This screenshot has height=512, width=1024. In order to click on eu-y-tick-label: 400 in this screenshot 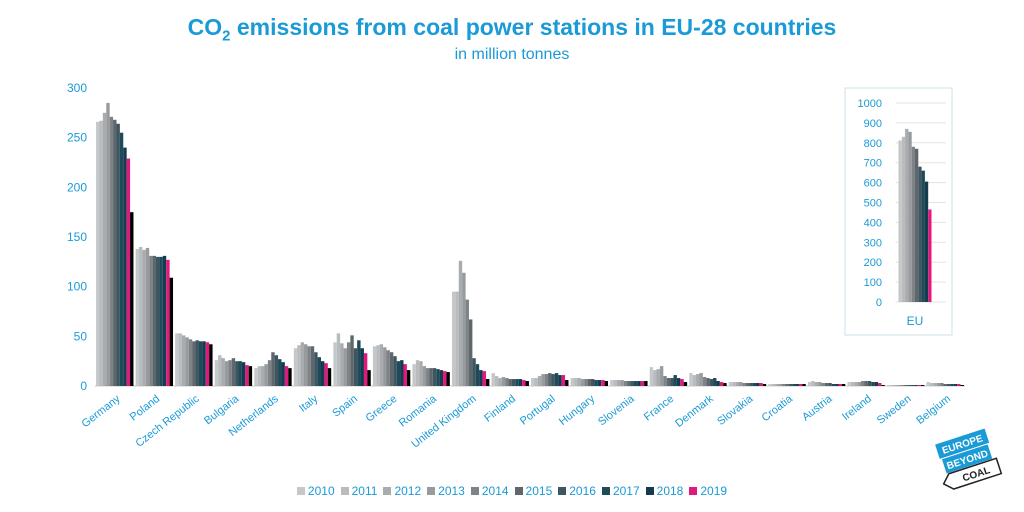, I will do `click(873, 223)`.